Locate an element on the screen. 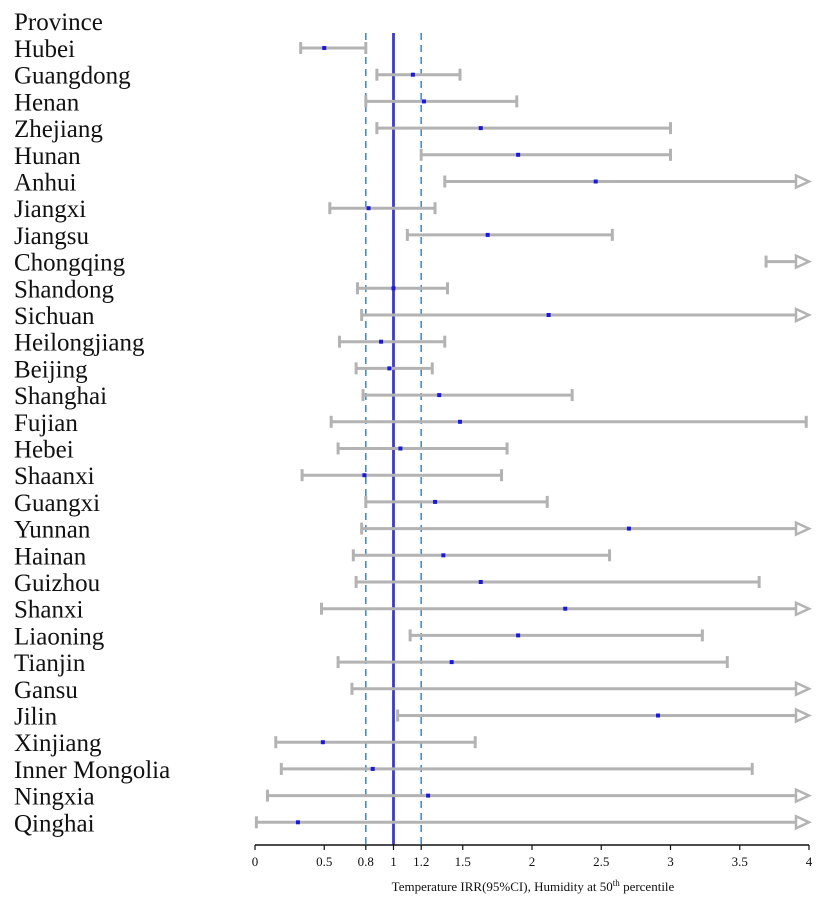 The image size is (816, 899). province-label: Jilin is located at coordinates (36, 717).